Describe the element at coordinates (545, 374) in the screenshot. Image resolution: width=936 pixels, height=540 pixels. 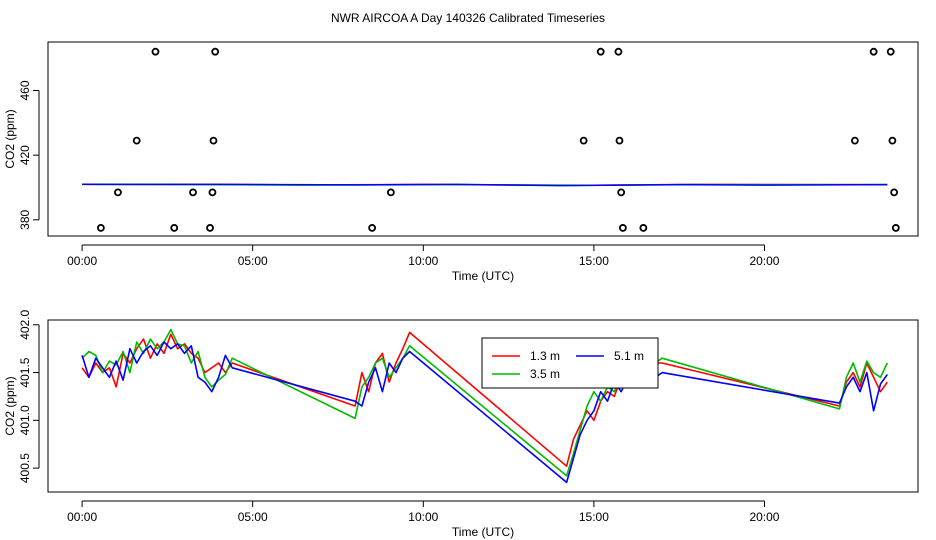
I see `legend-entry-label: 3.5 m` at that location.